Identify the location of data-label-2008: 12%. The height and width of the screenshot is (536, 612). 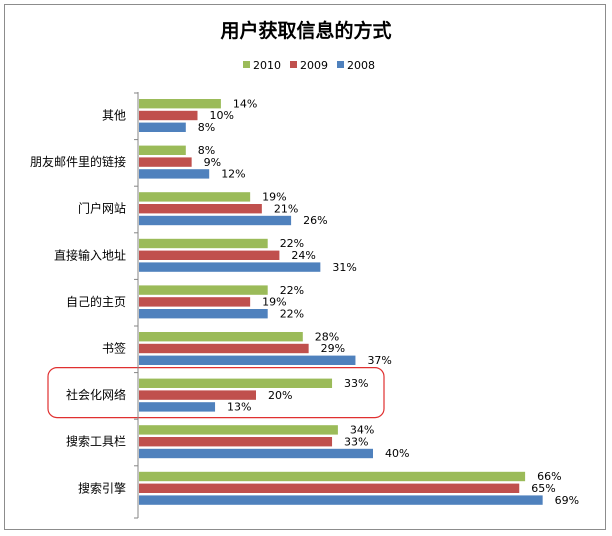
(233, 174).